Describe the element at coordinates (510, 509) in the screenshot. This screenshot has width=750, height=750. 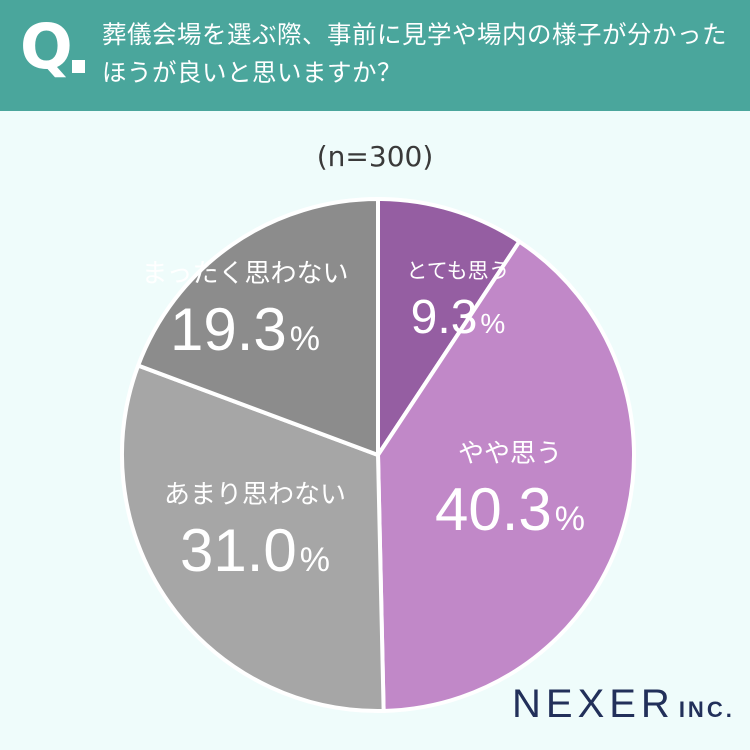
I see `slice-value: 40.3%` at that location.